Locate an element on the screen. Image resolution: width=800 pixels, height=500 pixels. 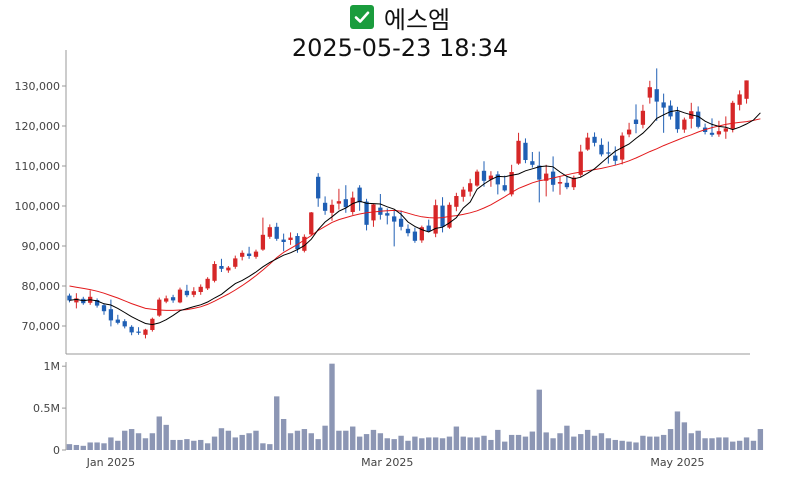
chart-subtitle: 2025-05-23 18:34 is located at coordinates (400, 48).